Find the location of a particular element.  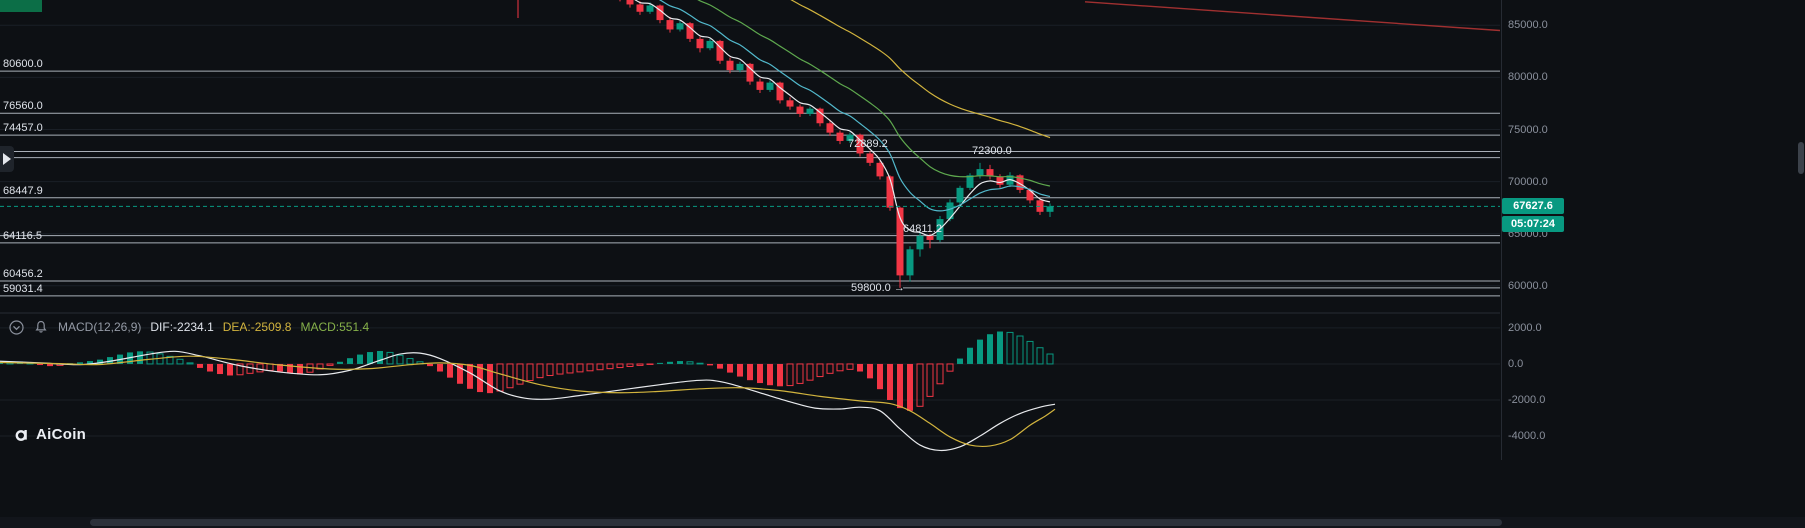

macd-dif-value: DIF:-2234.1 is located at coordinates (182, 327).